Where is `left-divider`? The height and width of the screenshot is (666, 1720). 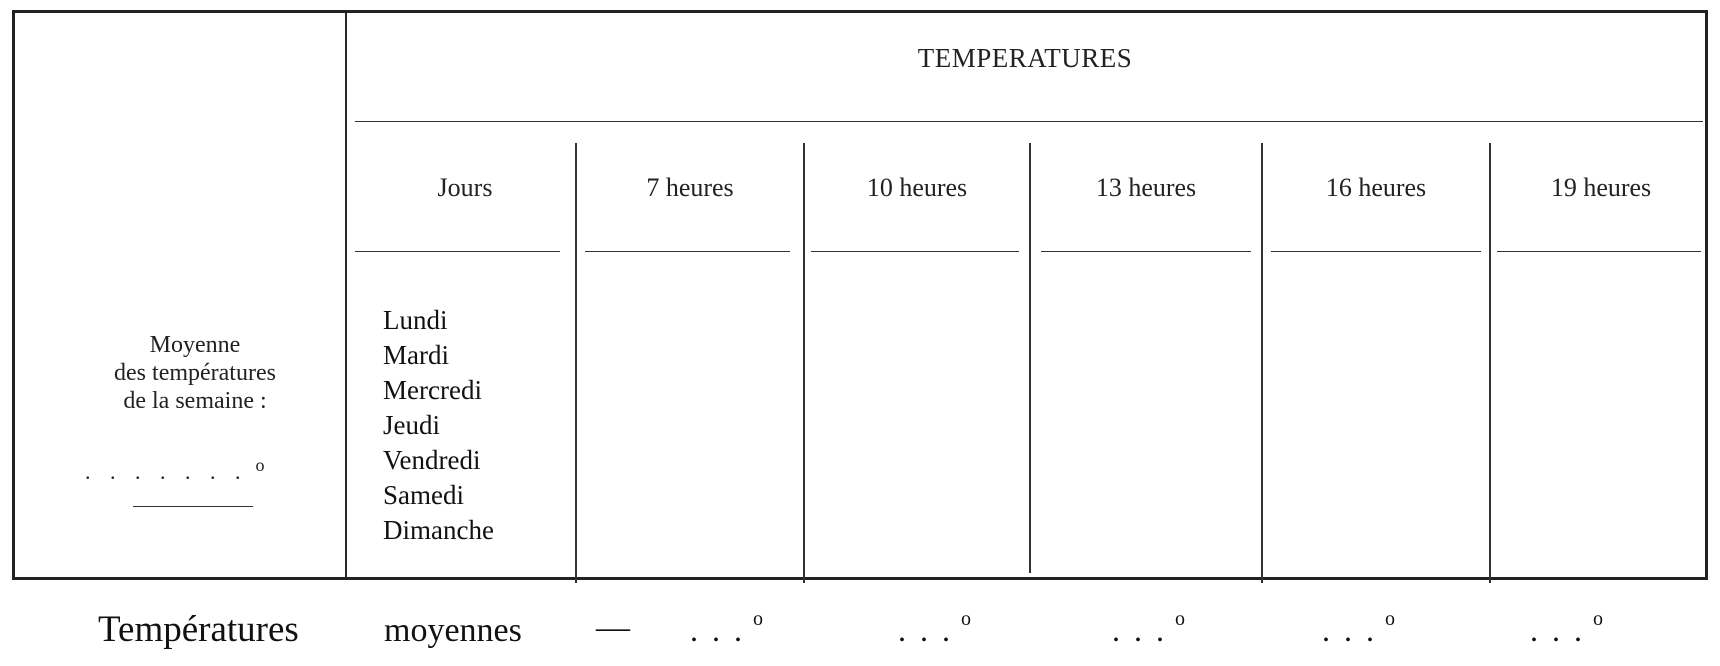 left-divider is located at coordinates (346, 295).